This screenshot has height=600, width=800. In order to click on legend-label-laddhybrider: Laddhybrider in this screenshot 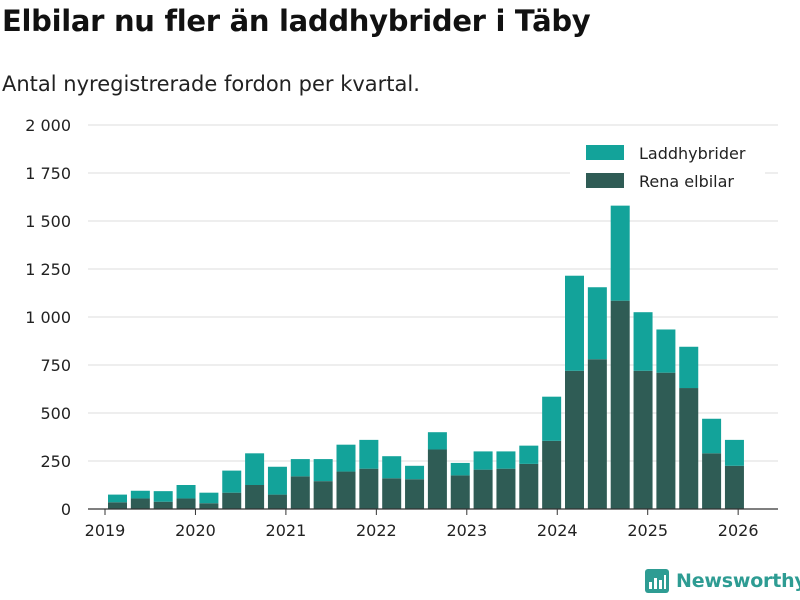, I will do `click(692, 153)`.